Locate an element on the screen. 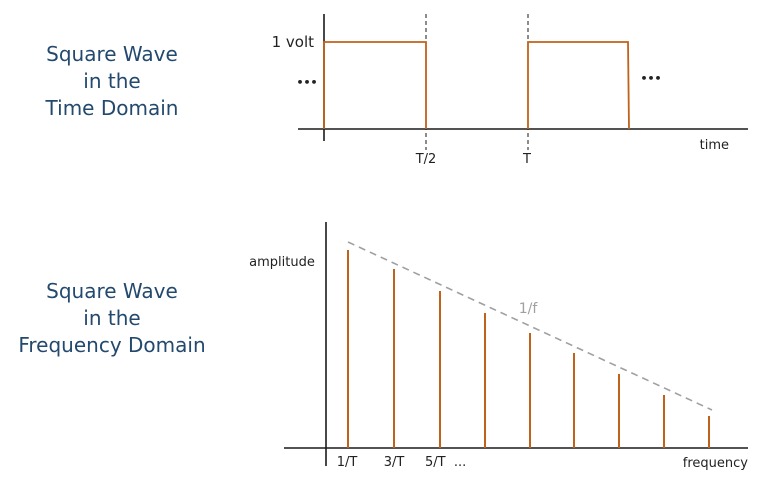 This screenshot has height=483, width=763. ellipsis-left: ••• is located at coordinates (306, 82).